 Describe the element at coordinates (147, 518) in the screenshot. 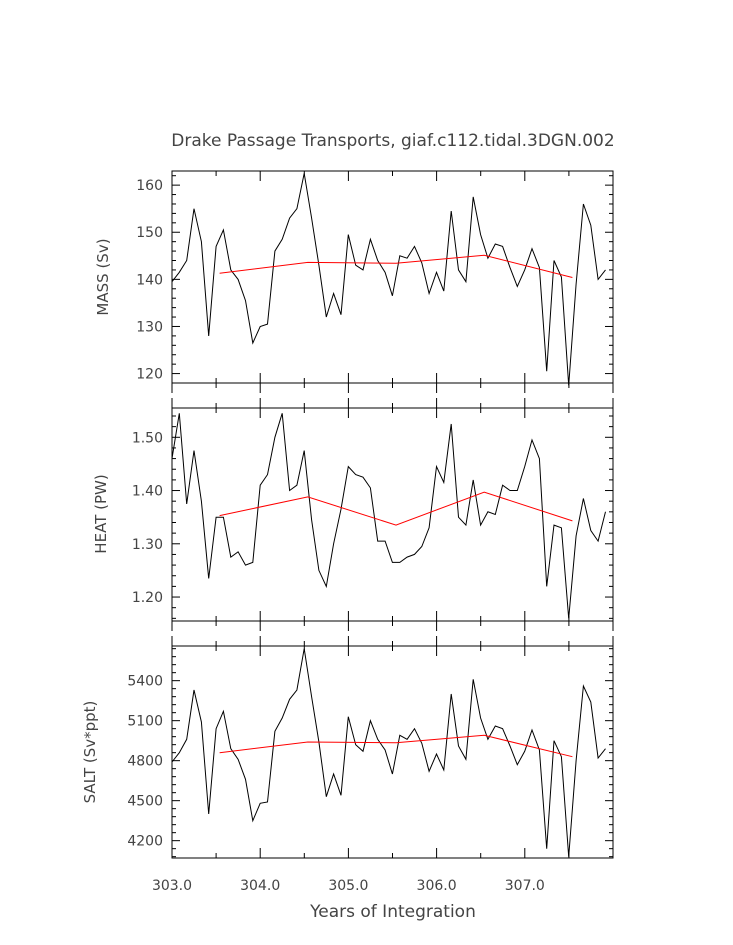

I see `panel-heat-ytick-labels: 1.20 1.30 1.40 1.50` at that location.